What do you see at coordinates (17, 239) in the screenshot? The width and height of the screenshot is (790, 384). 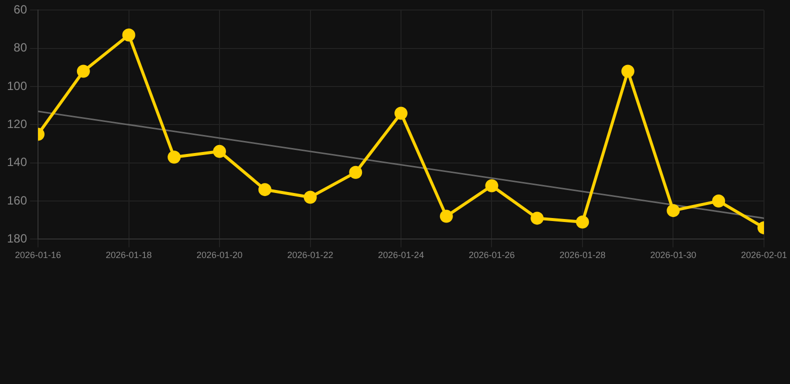 I see `y-tick-label: 180` at bounding box center [17, 239].